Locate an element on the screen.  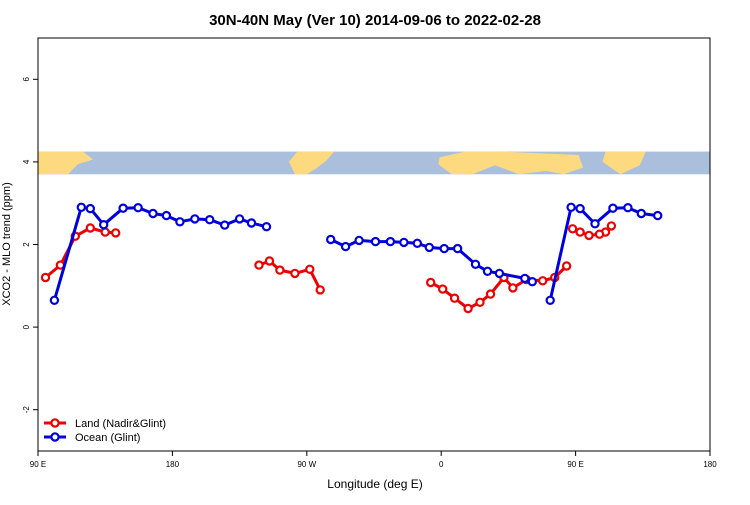
legend: Land (Nadir&Glint) Ocean (Glint) is located at coordinates (105, 431).